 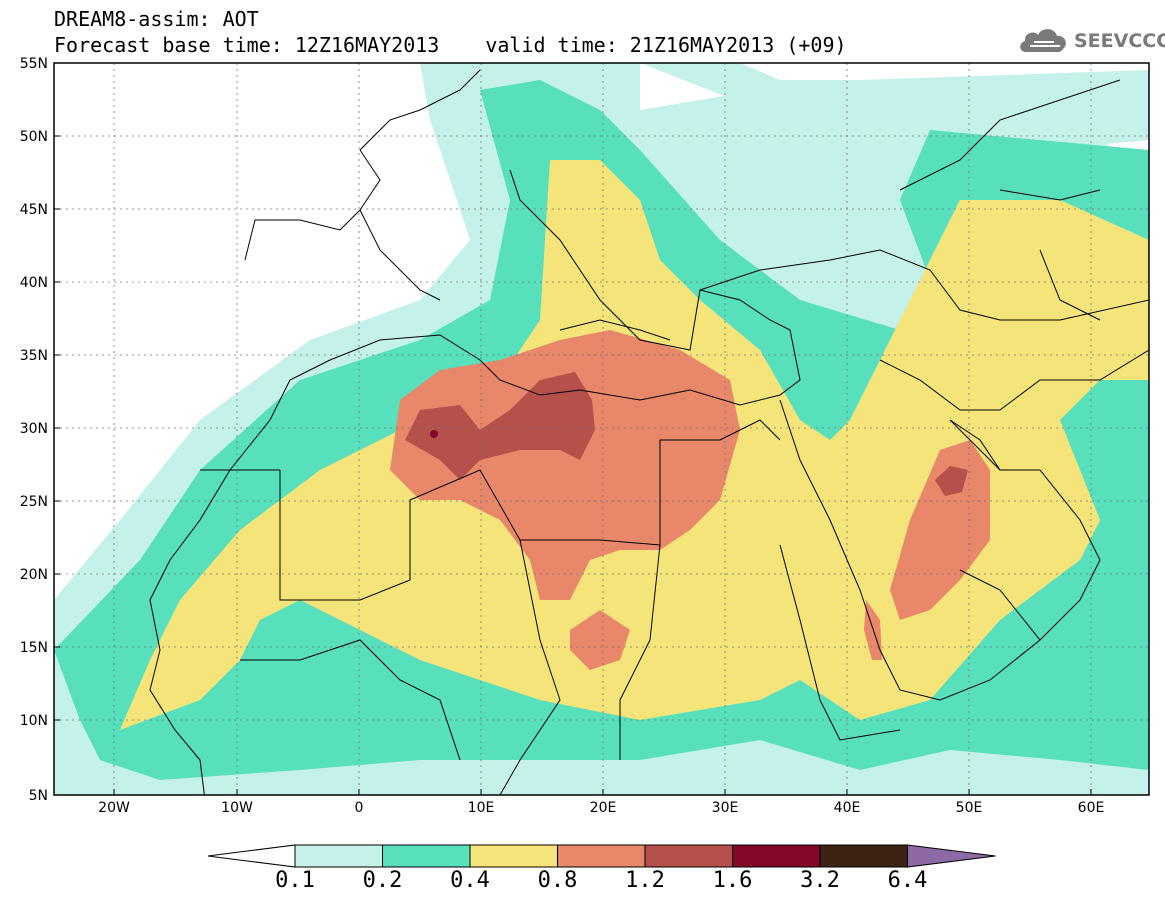 I want to click on lon-label: 60E, so click(x=1091, y=808).